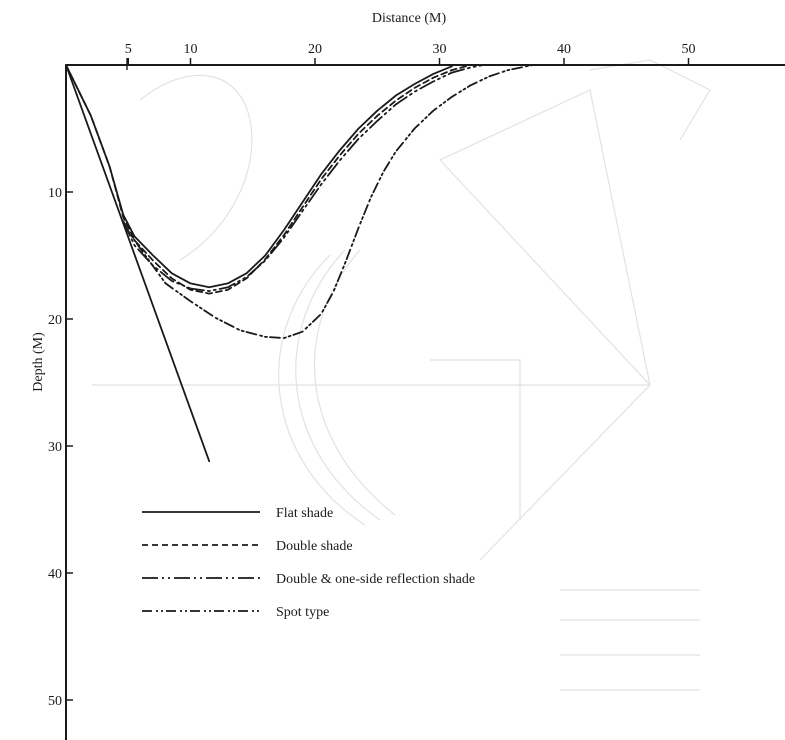  What do you see at coordinates (55, 701) in the screenshot?
I see `y-tick-label: 50` at bounding box center [55, 701].